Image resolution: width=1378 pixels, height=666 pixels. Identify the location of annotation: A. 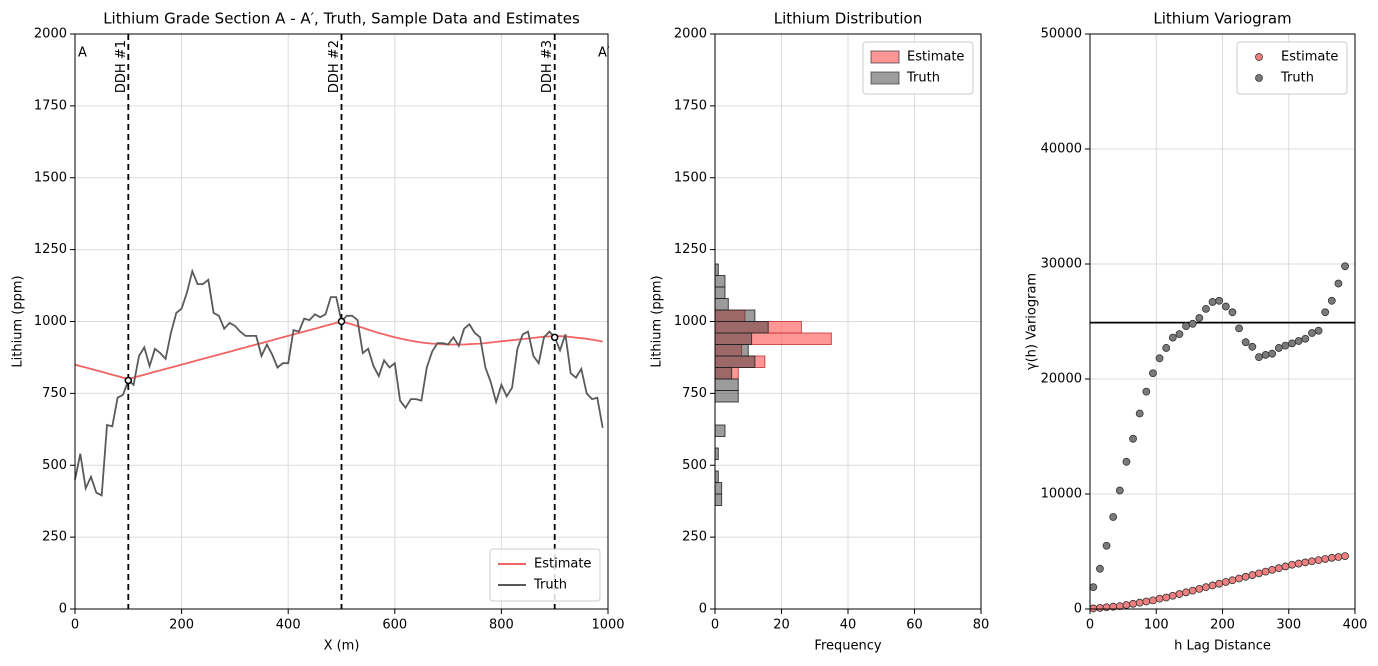
(82, 53).